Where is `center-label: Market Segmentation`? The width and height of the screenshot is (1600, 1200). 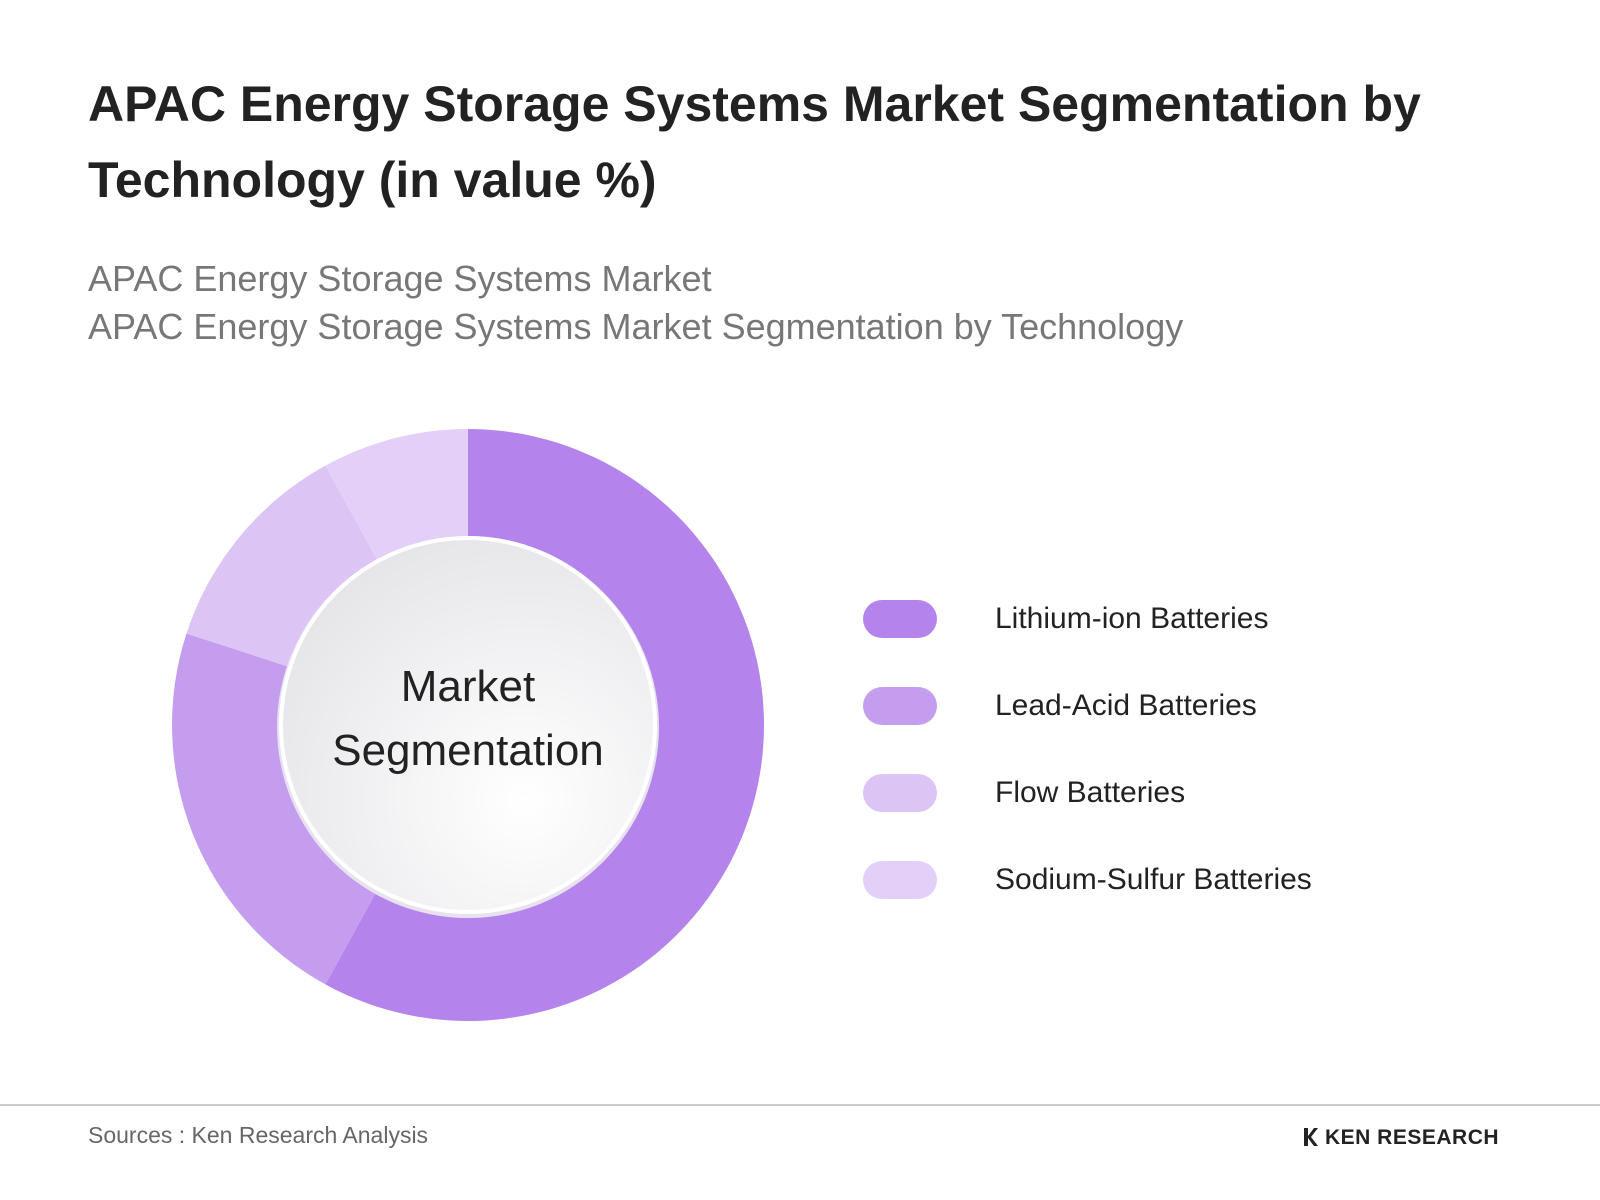 center-label: Market Segmentation is located at coordinates (468, 718).